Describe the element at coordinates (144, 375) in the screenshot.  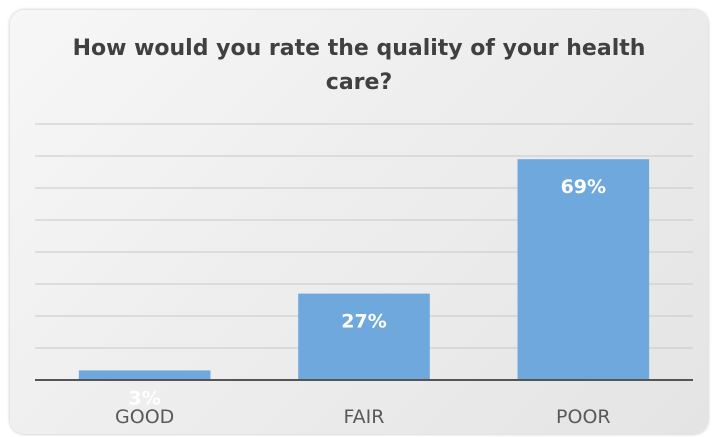
I see `bar-good` at that location.